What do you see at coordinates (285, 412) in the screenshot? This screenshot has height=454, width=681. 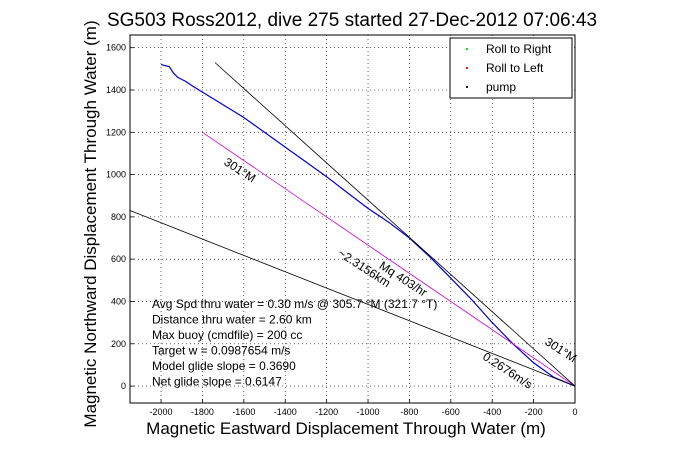 I see `x-tick-label: -1400` at bounding box center [285, 412].